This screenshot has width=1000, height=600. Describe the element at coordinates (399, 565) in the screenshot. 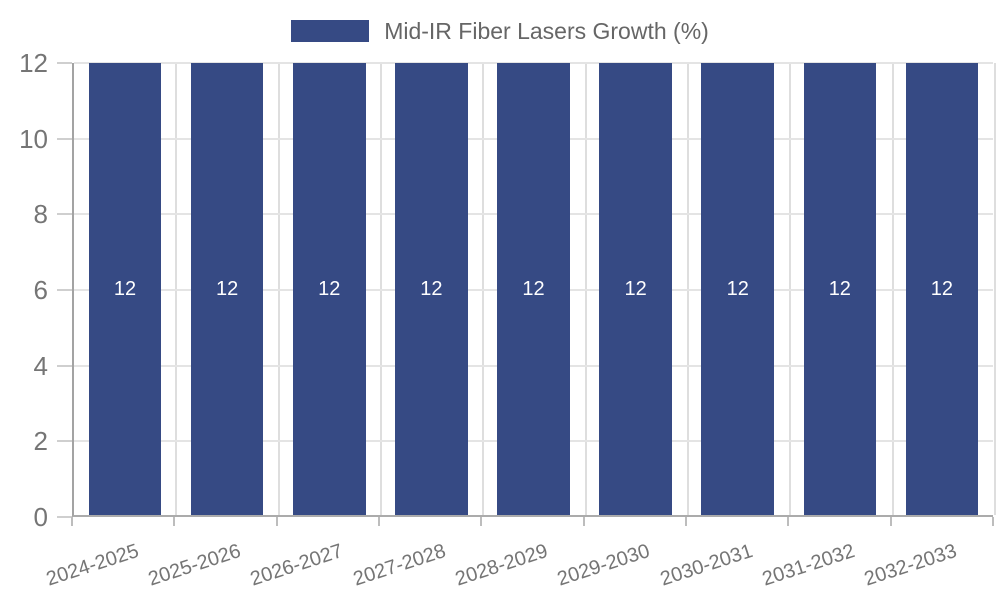

I see `x-axis-tick-label: 2027-2028` at that location.